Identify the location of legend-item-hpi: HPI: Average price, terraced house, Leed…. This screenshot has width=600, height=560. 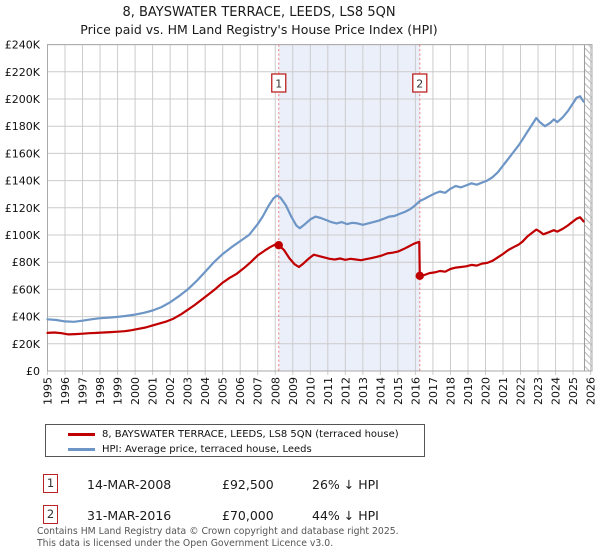
(190, 449).